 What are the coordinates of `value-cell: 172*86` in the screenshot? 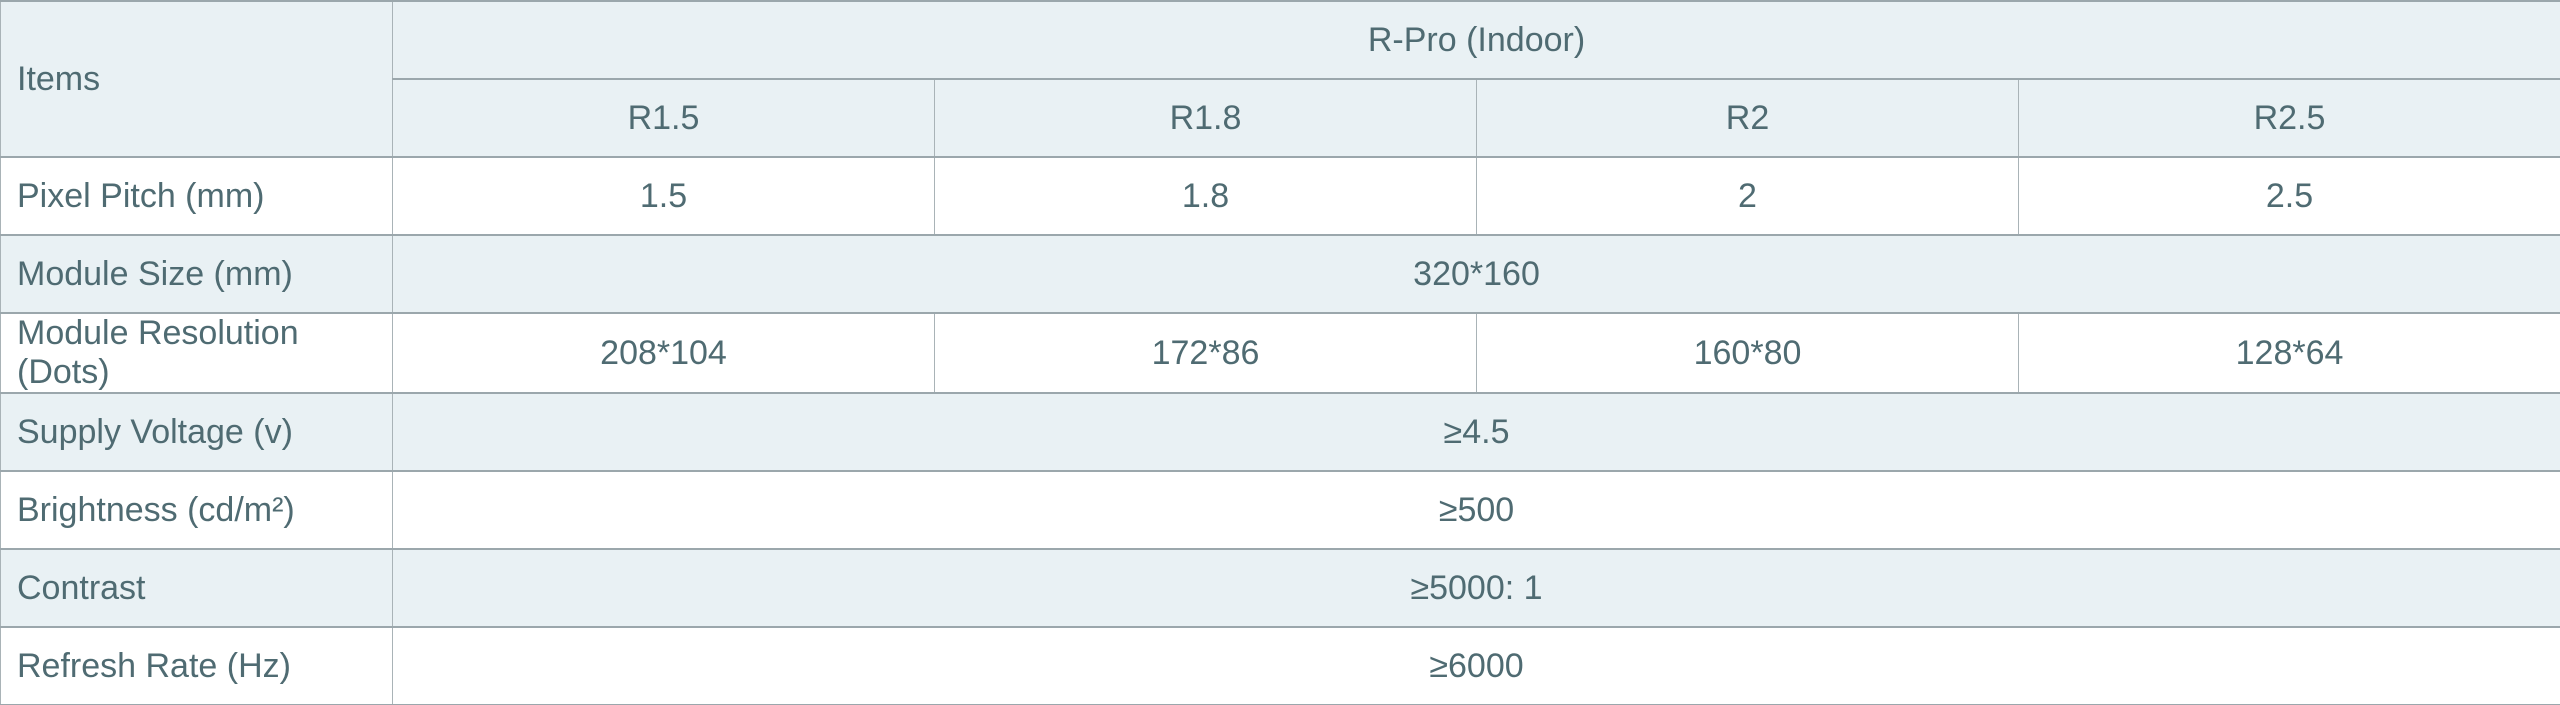 It's located at (1205, 353).